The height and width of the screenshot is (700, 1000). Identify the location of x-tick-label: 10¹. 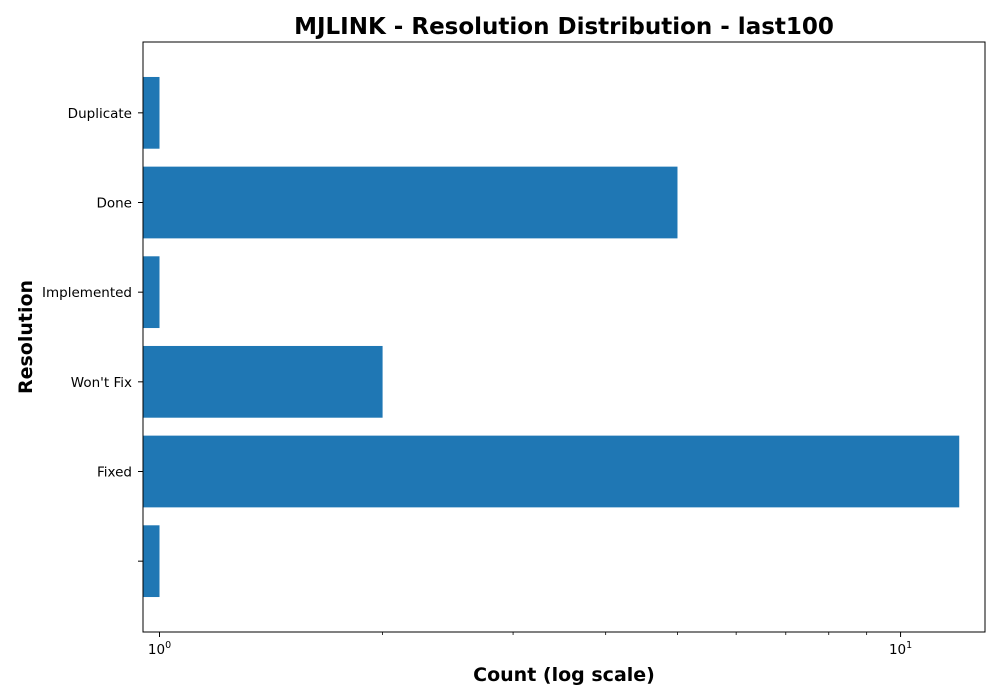
(900, 649).